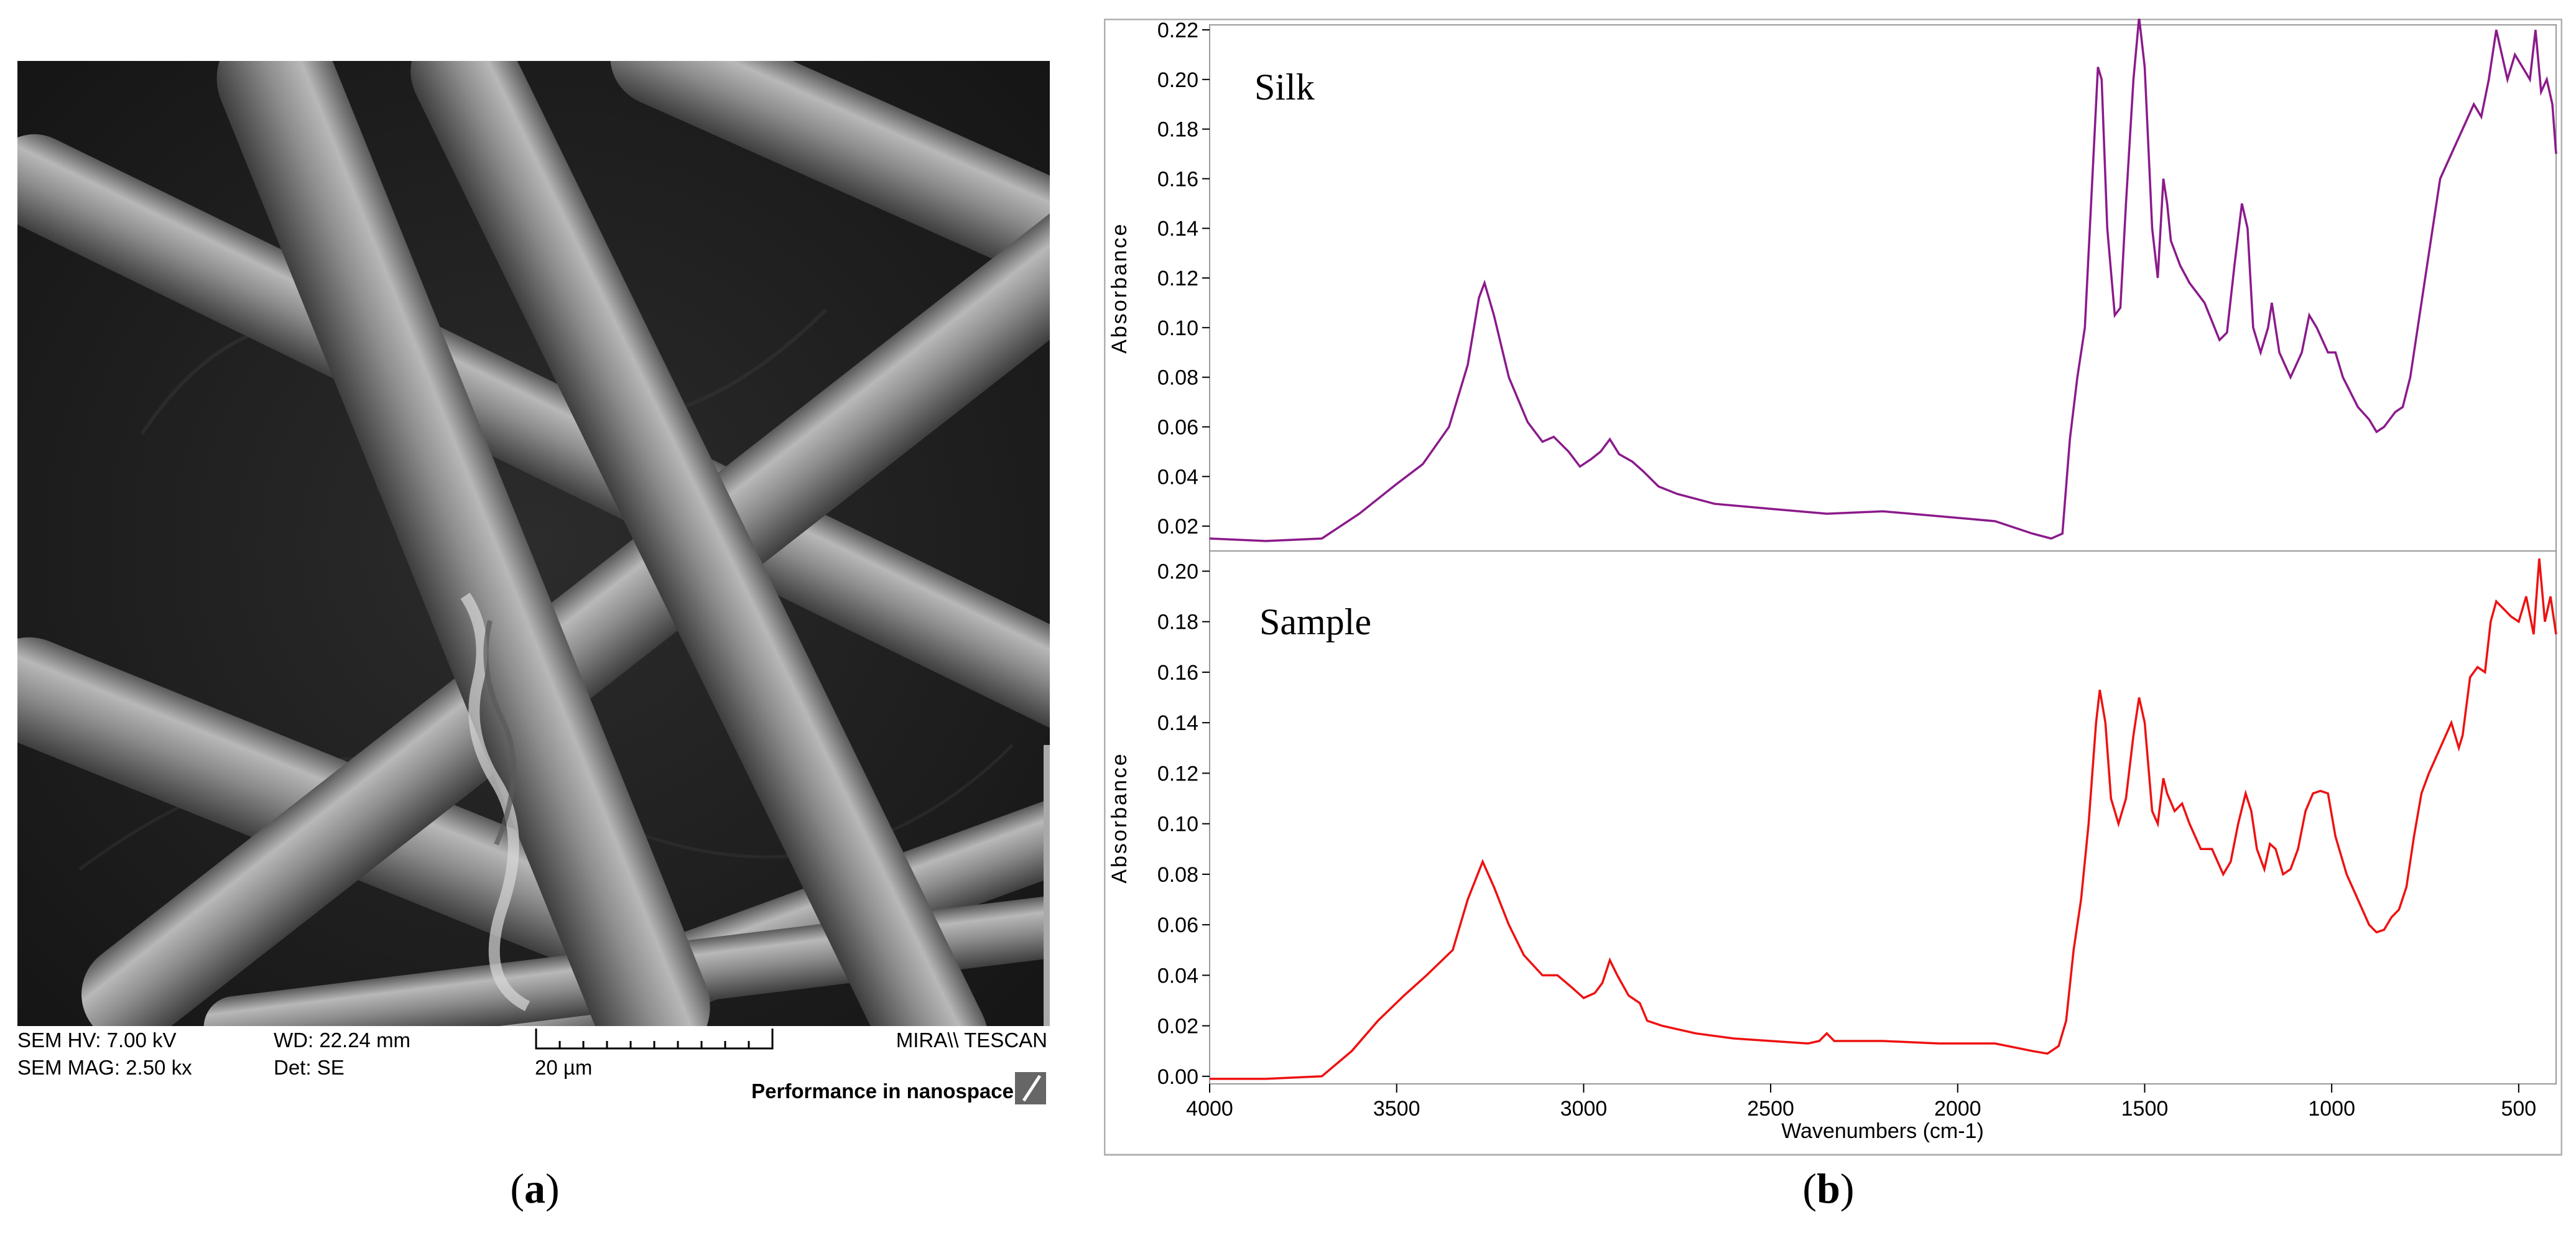 This screenshot has height=1235, width=2576. I want to click on scale-bar-label: 20 µm, so click(564, 1067).